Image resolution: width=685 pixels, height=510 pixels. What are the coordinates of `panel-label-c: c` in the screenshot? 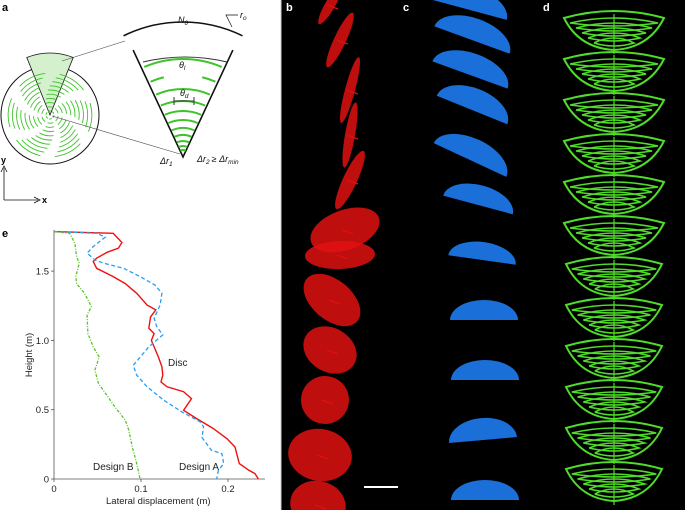 It's located at (406, 8).